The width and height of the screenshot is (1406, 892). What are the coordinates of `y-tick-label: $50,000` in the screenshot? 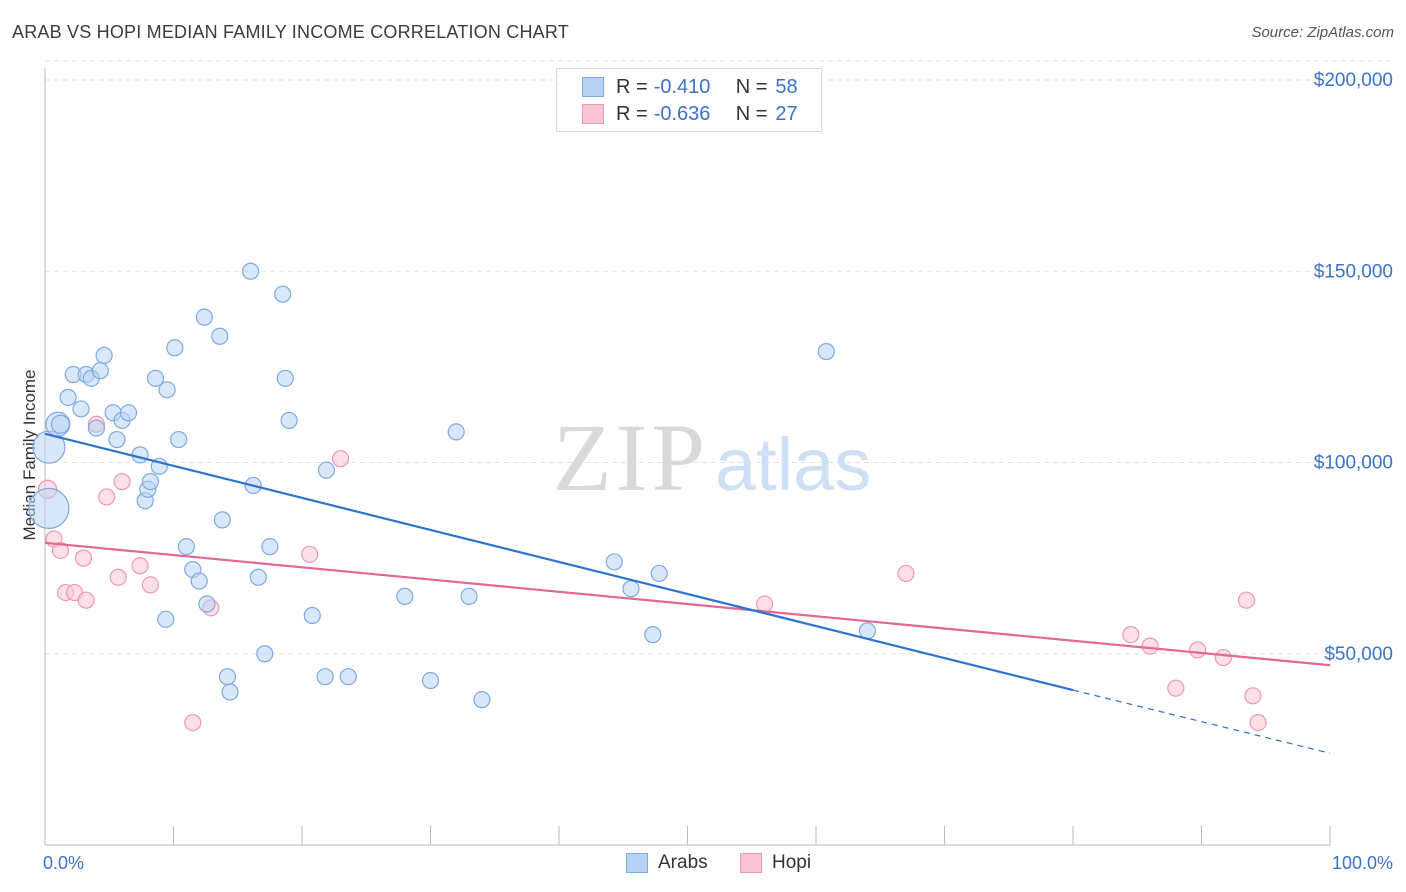 It's located at (1358, 654).